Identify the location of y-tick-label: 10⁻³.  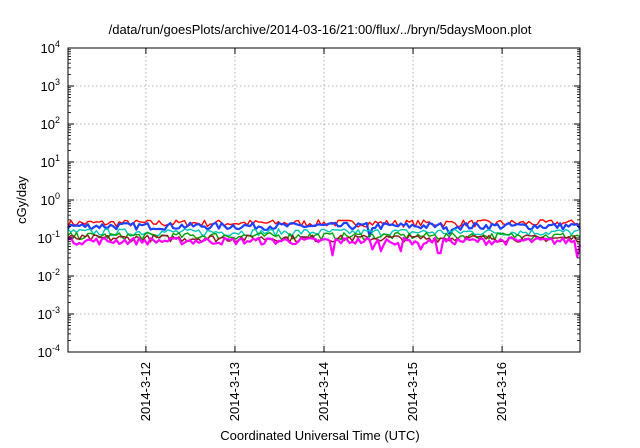
(49, 313).